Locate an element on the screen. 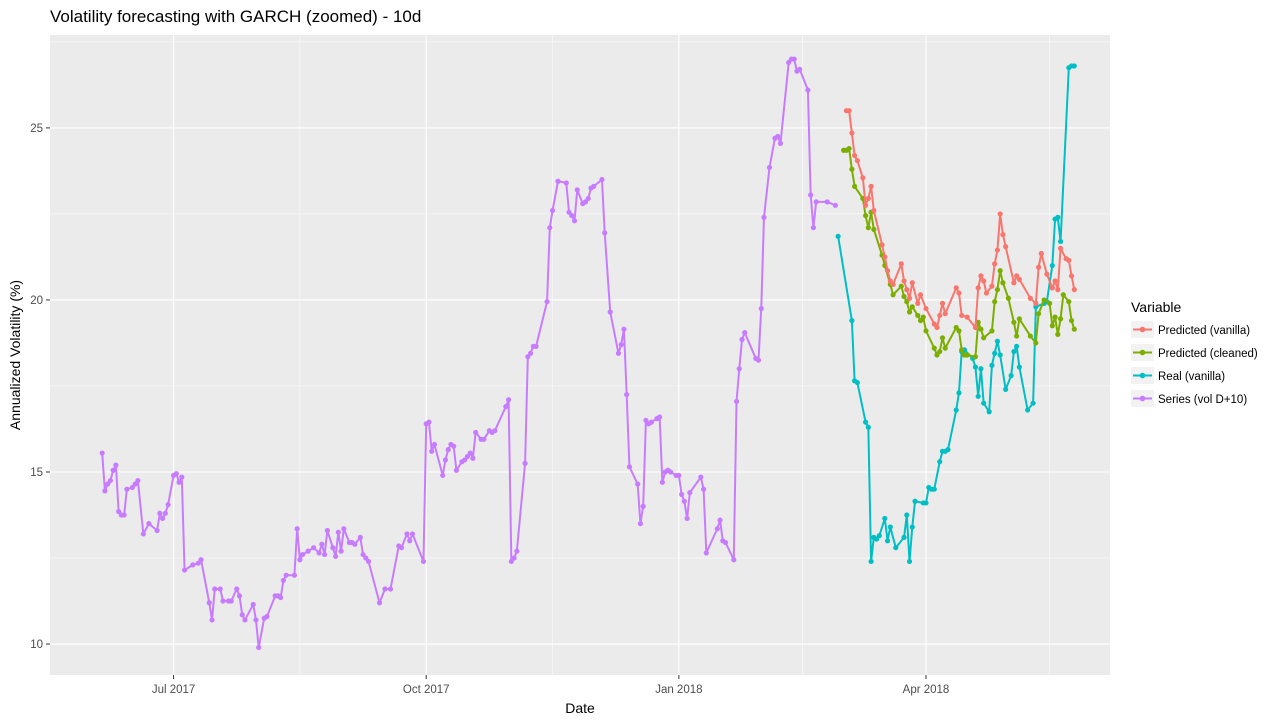 This screenshot has height=720, width=1280. legend-item-series-vol-d-10: Series (vol D+10) is located at coordinates (1189, 398).